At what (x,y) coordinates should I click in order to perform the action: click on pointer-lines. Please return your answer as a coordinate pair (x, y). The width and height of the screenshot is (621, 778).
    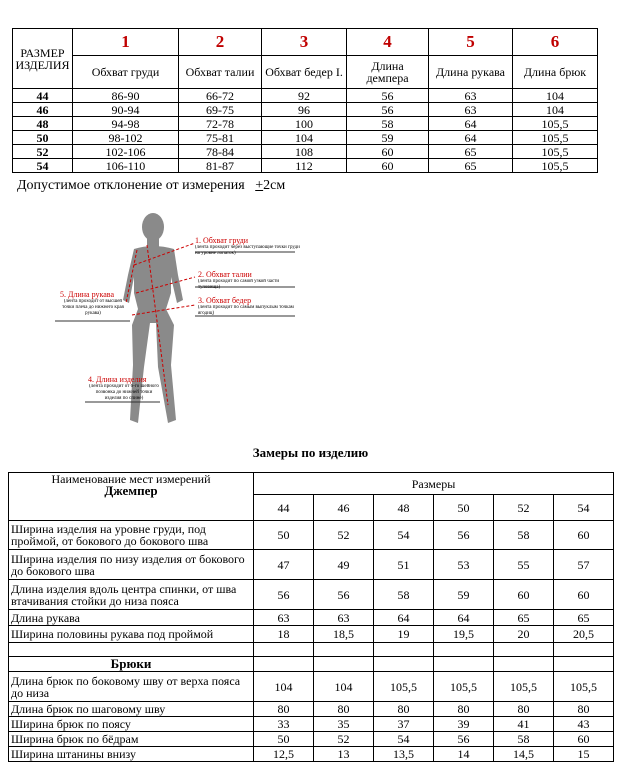
    Looking at the image, I should click on (175, 327).